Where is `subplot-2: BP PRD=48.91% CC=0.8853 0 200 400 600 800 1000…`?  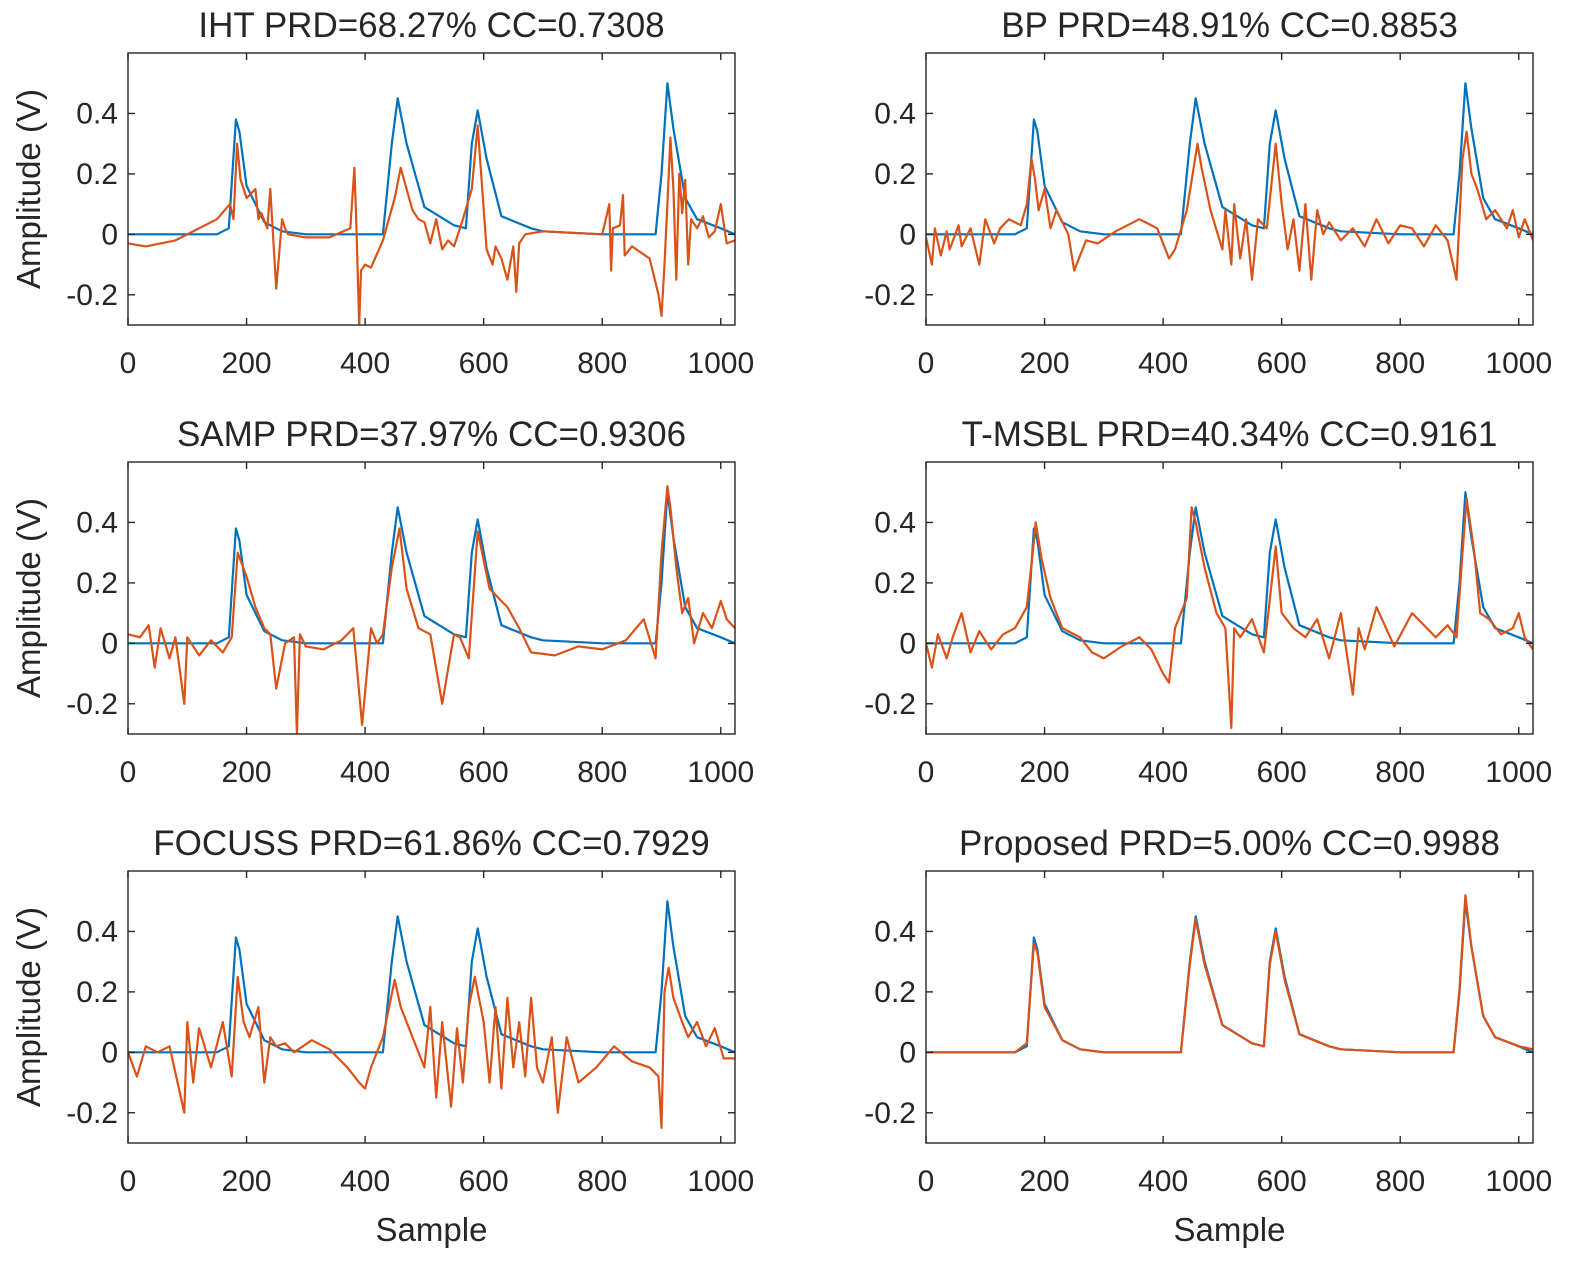 subplot-2: BP PRD=48.91% CC=0.8853 0 200 400 600 800 1000… is located at coordinates (1208, 193).